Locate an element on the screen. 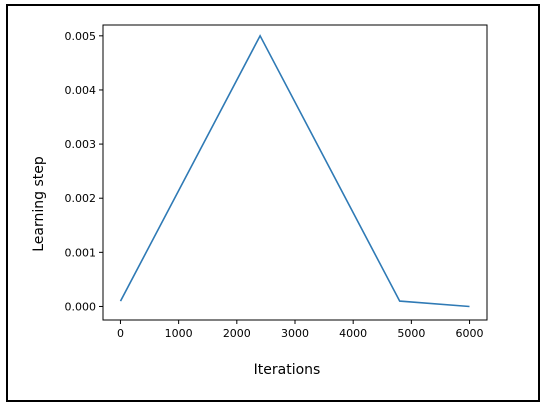 The width and height of the screenshot is (550, 411). y-tick-label: 0.001 is located at coordinates (81, 252).